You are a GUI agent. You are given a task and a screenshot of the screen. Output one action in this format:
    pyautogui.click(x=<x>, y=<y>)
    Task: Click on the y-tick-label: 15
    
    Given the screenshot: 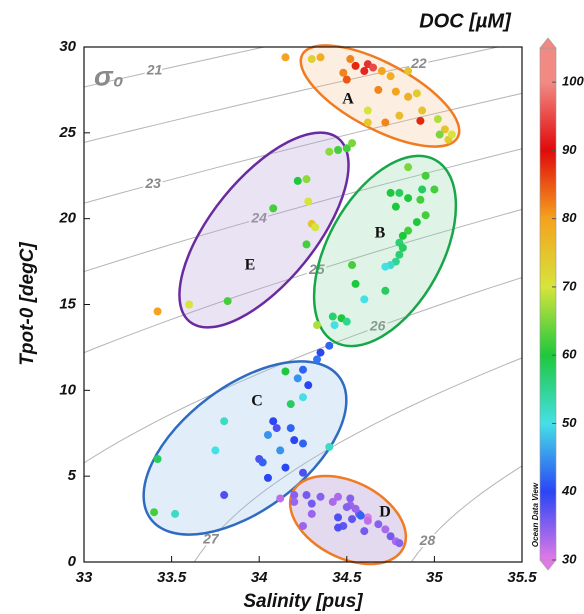 What is the action you would take?
    pyautogui.click(x=67, y=303)
    